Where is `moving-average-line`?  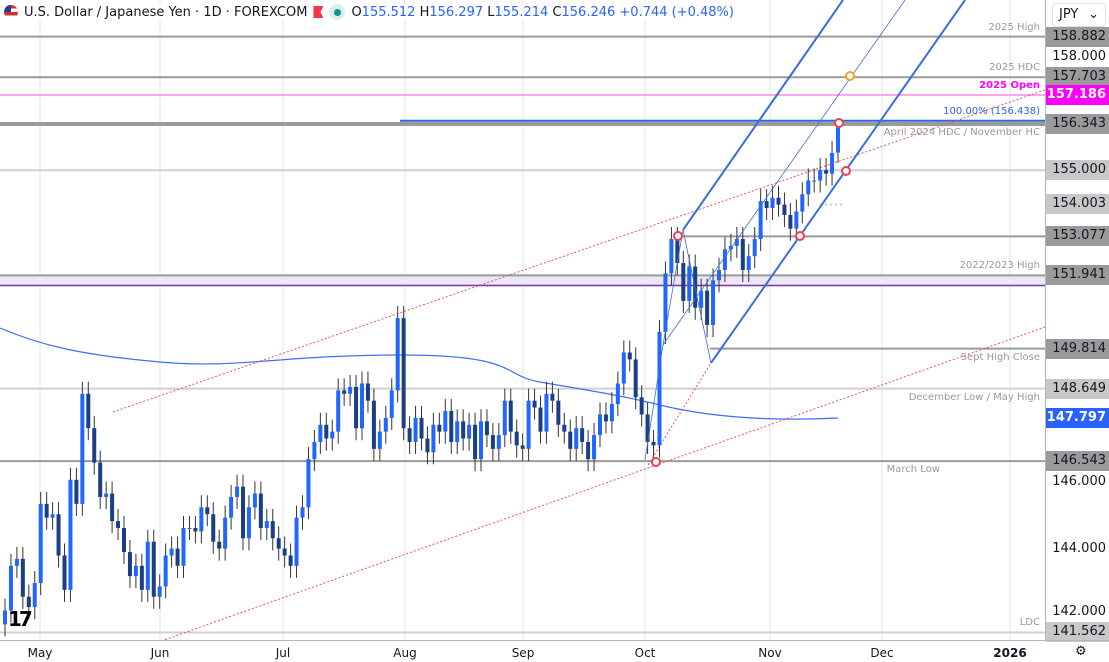
moving-average-line is located at coordinates (419, 373).